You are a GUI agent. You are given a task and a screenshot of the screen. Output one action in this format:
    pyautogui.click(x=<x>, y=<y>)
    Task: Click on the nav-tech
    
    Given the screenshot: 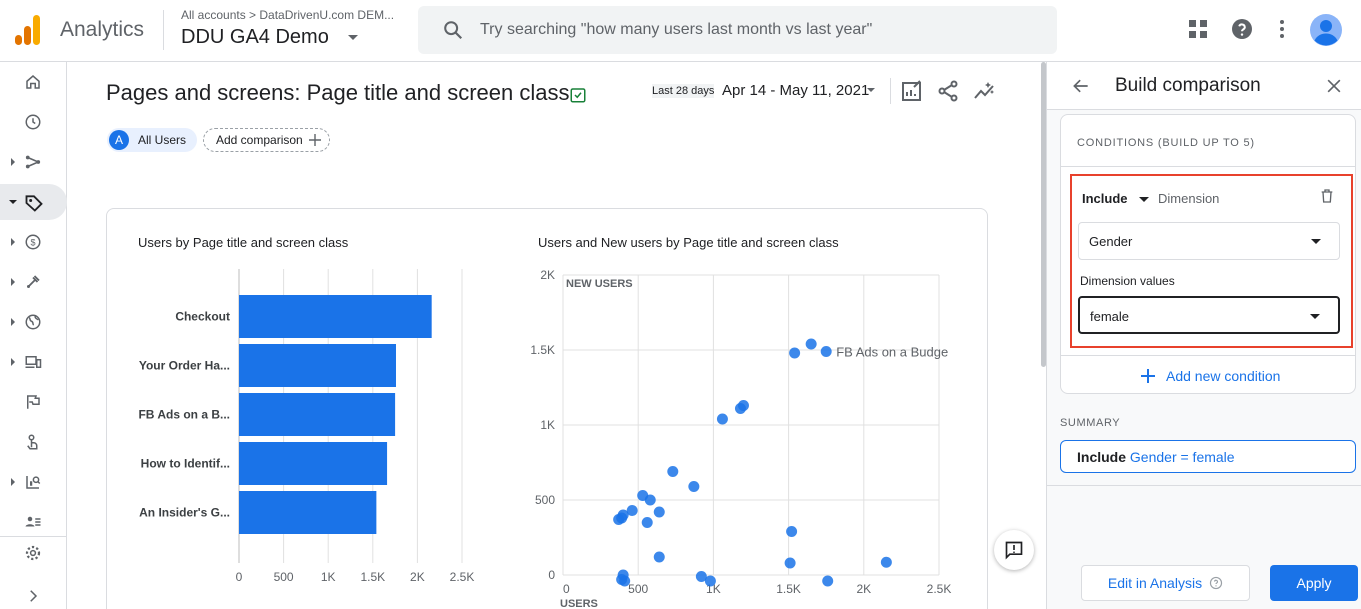 What is the action you would take?
    pyautogui.click(x=33, y=362)
    